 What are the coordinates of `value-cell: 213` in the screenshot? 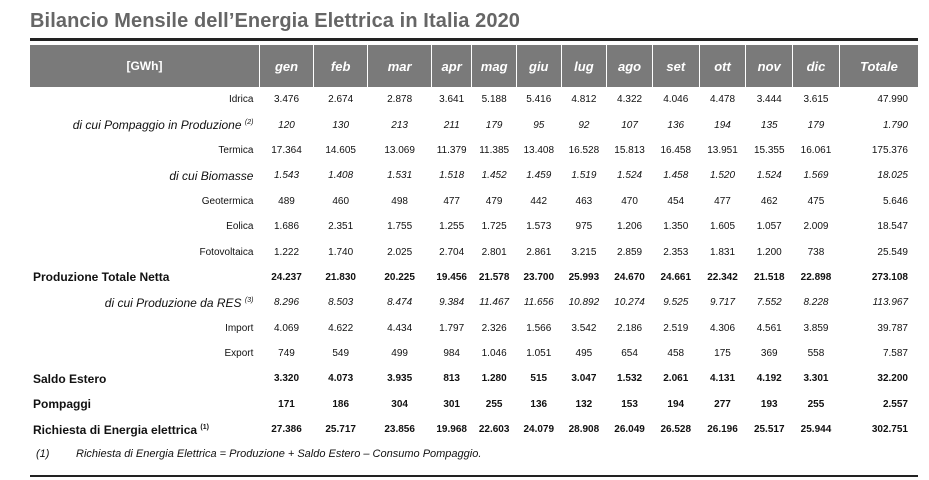 It's located at (399, 125).